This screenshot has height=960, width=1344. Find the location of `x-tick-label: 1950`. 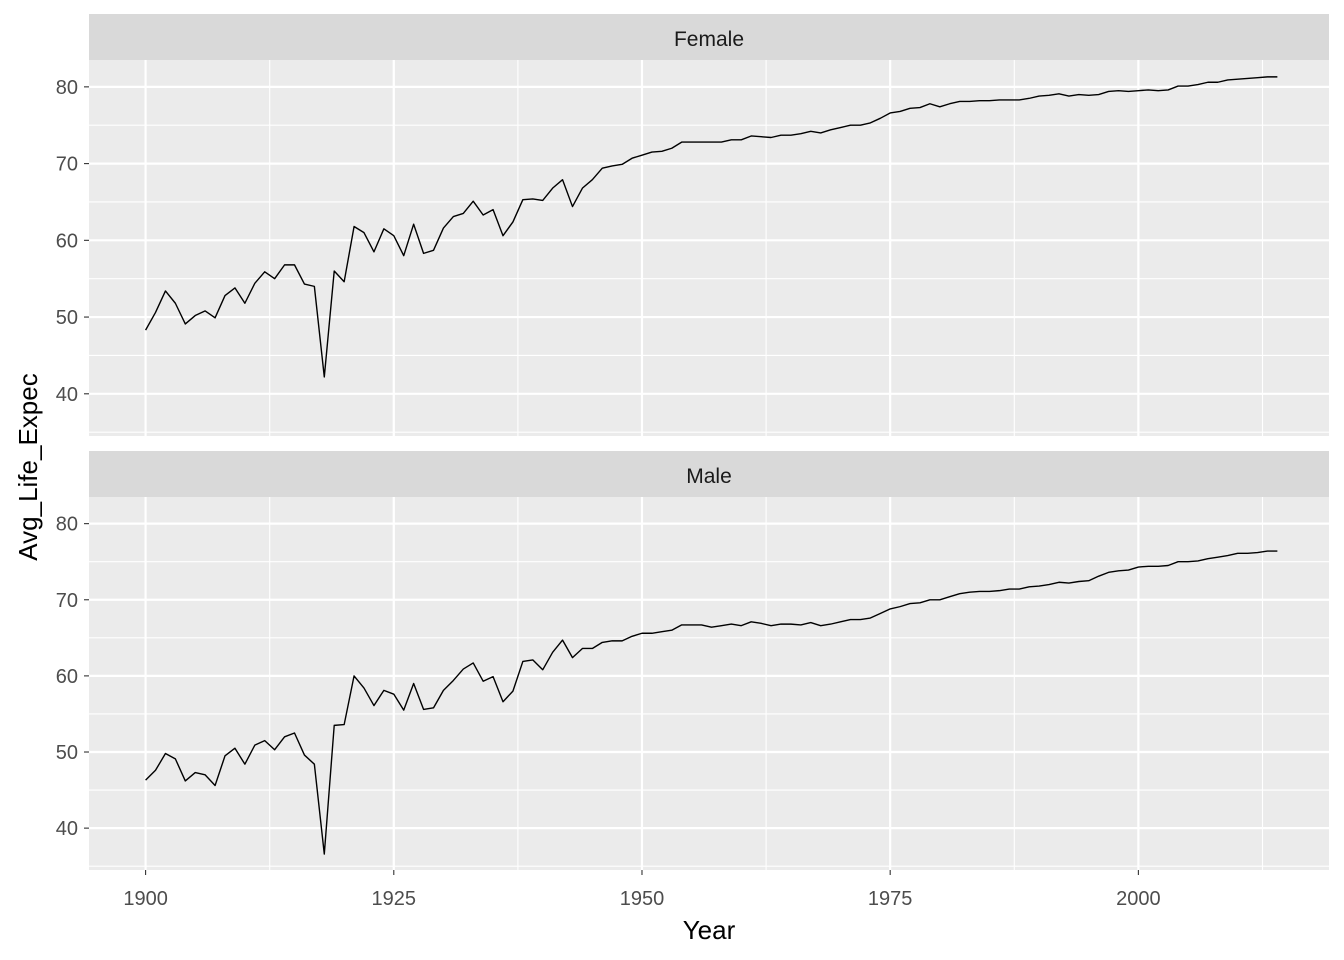

x-tick-label: 1950 is located at coordinates (642, 899).